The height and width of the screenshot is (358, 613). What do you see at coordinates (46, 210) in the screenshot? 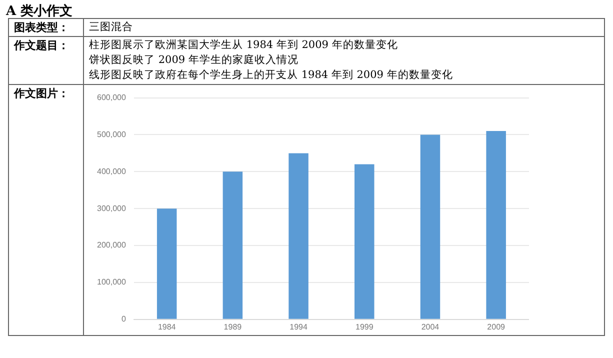
I see `text: 作文图片：` at bounding box center [46, 210].